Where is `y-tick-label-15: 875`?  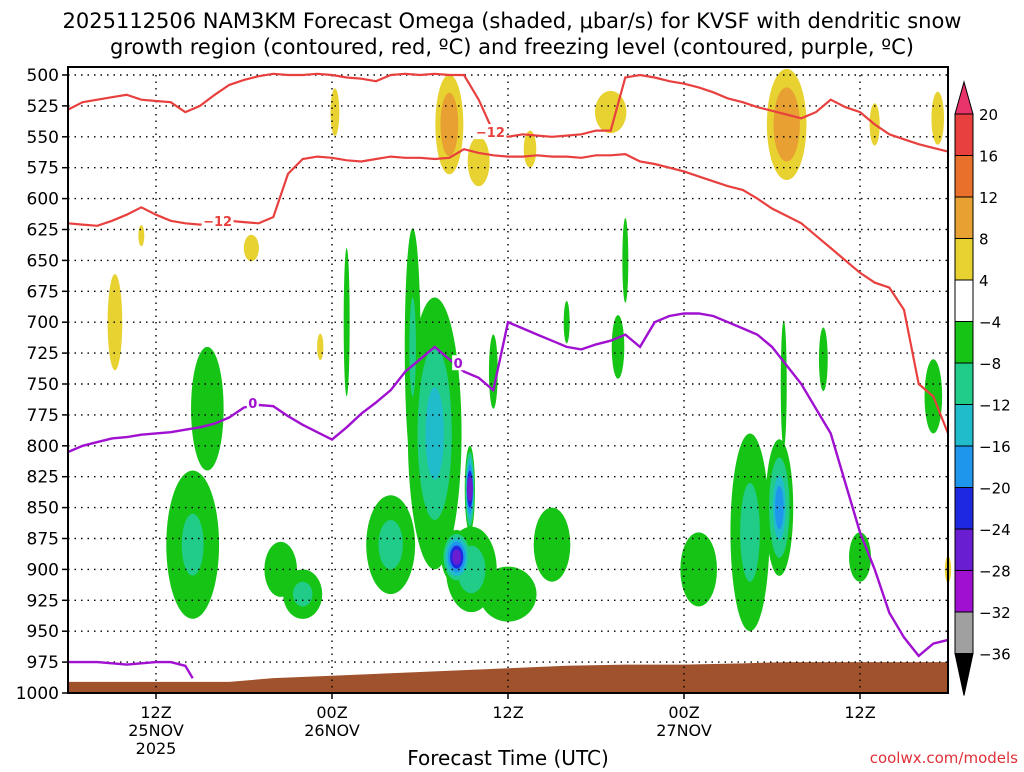 y-tick-label-15: 875 is located at coordinates (43, 540).